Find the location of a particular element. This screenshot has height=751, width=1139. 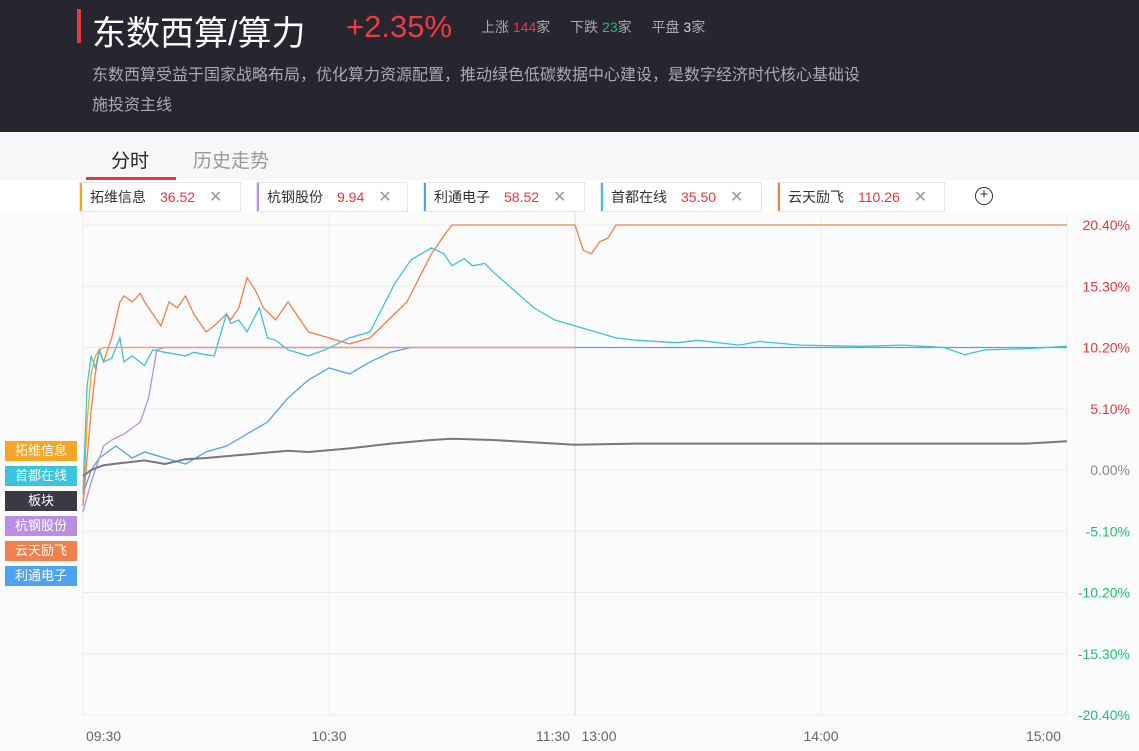

title-accent-bar is located at coordinates (79, 26).